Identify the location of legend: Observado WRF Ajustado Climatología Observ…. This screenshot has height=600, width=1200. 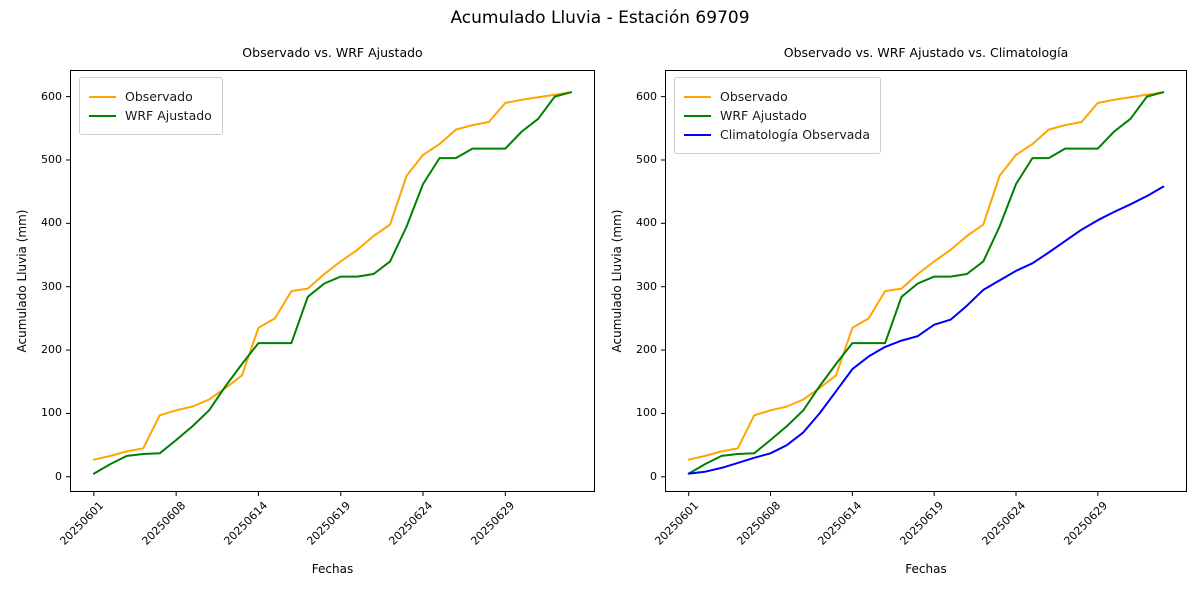
(777, 115).